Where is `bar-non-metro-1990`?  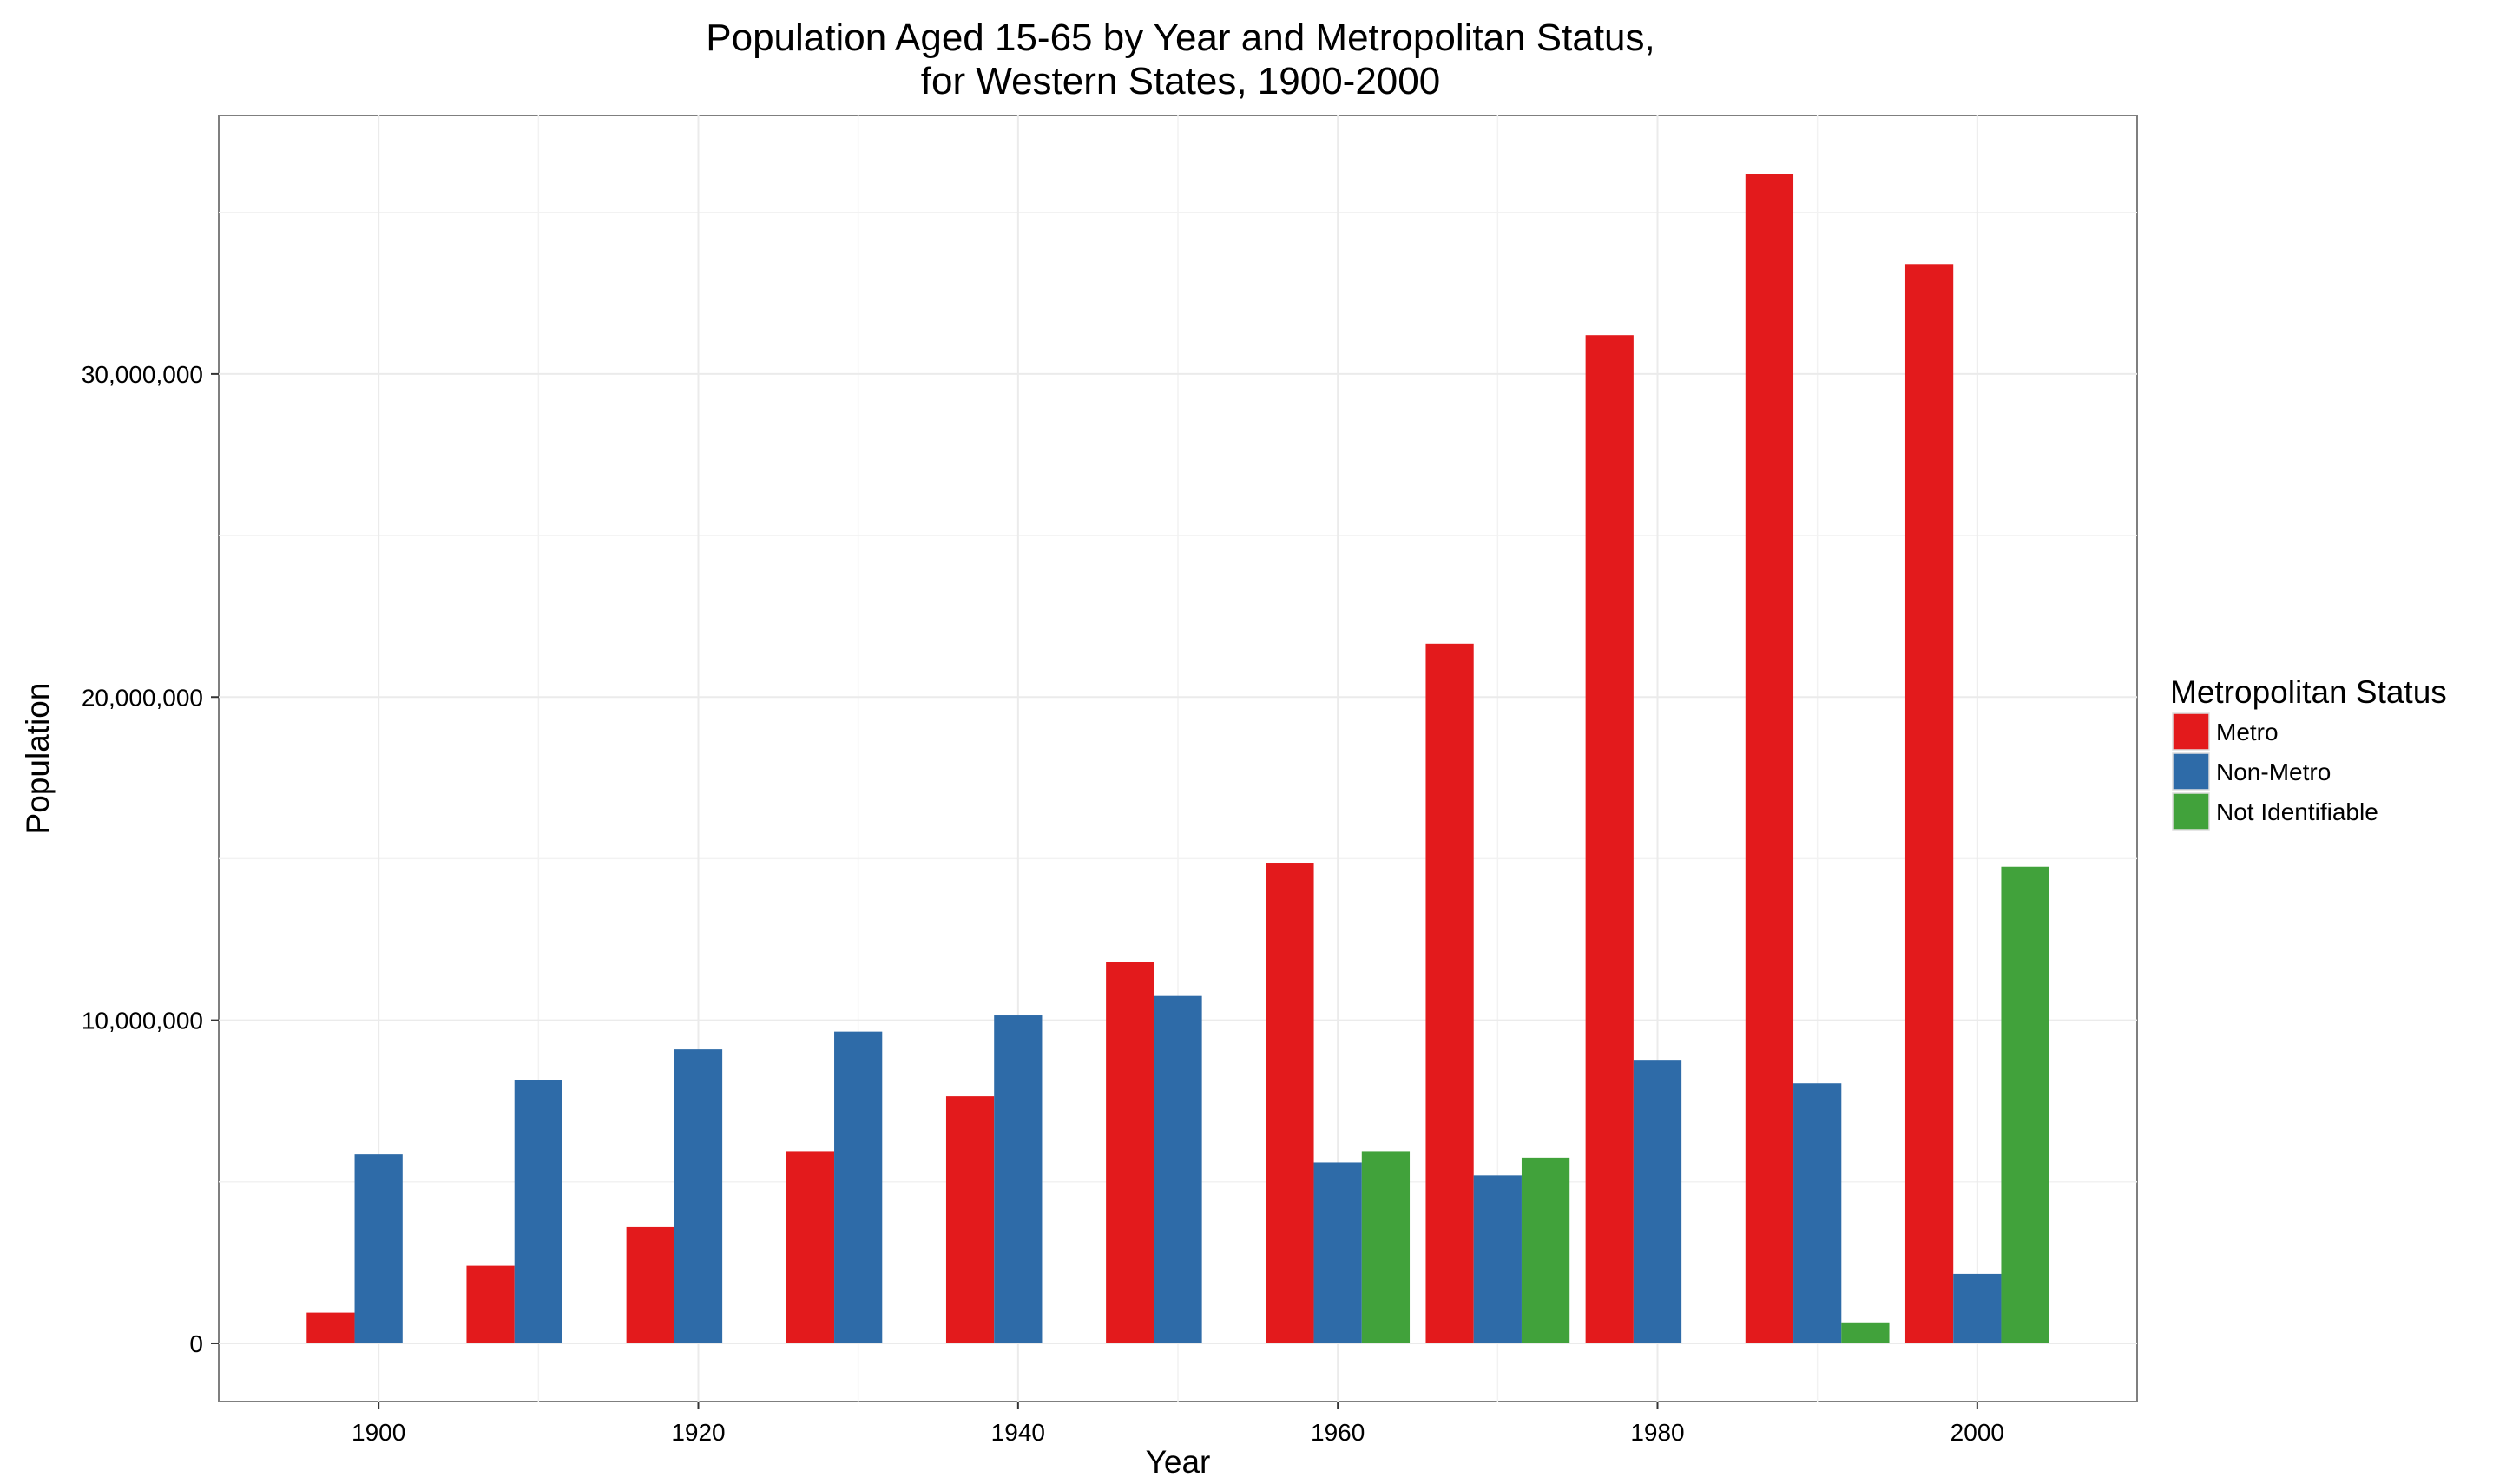
bar-non-metro-1990 is located at coordinates (1817, 1213).